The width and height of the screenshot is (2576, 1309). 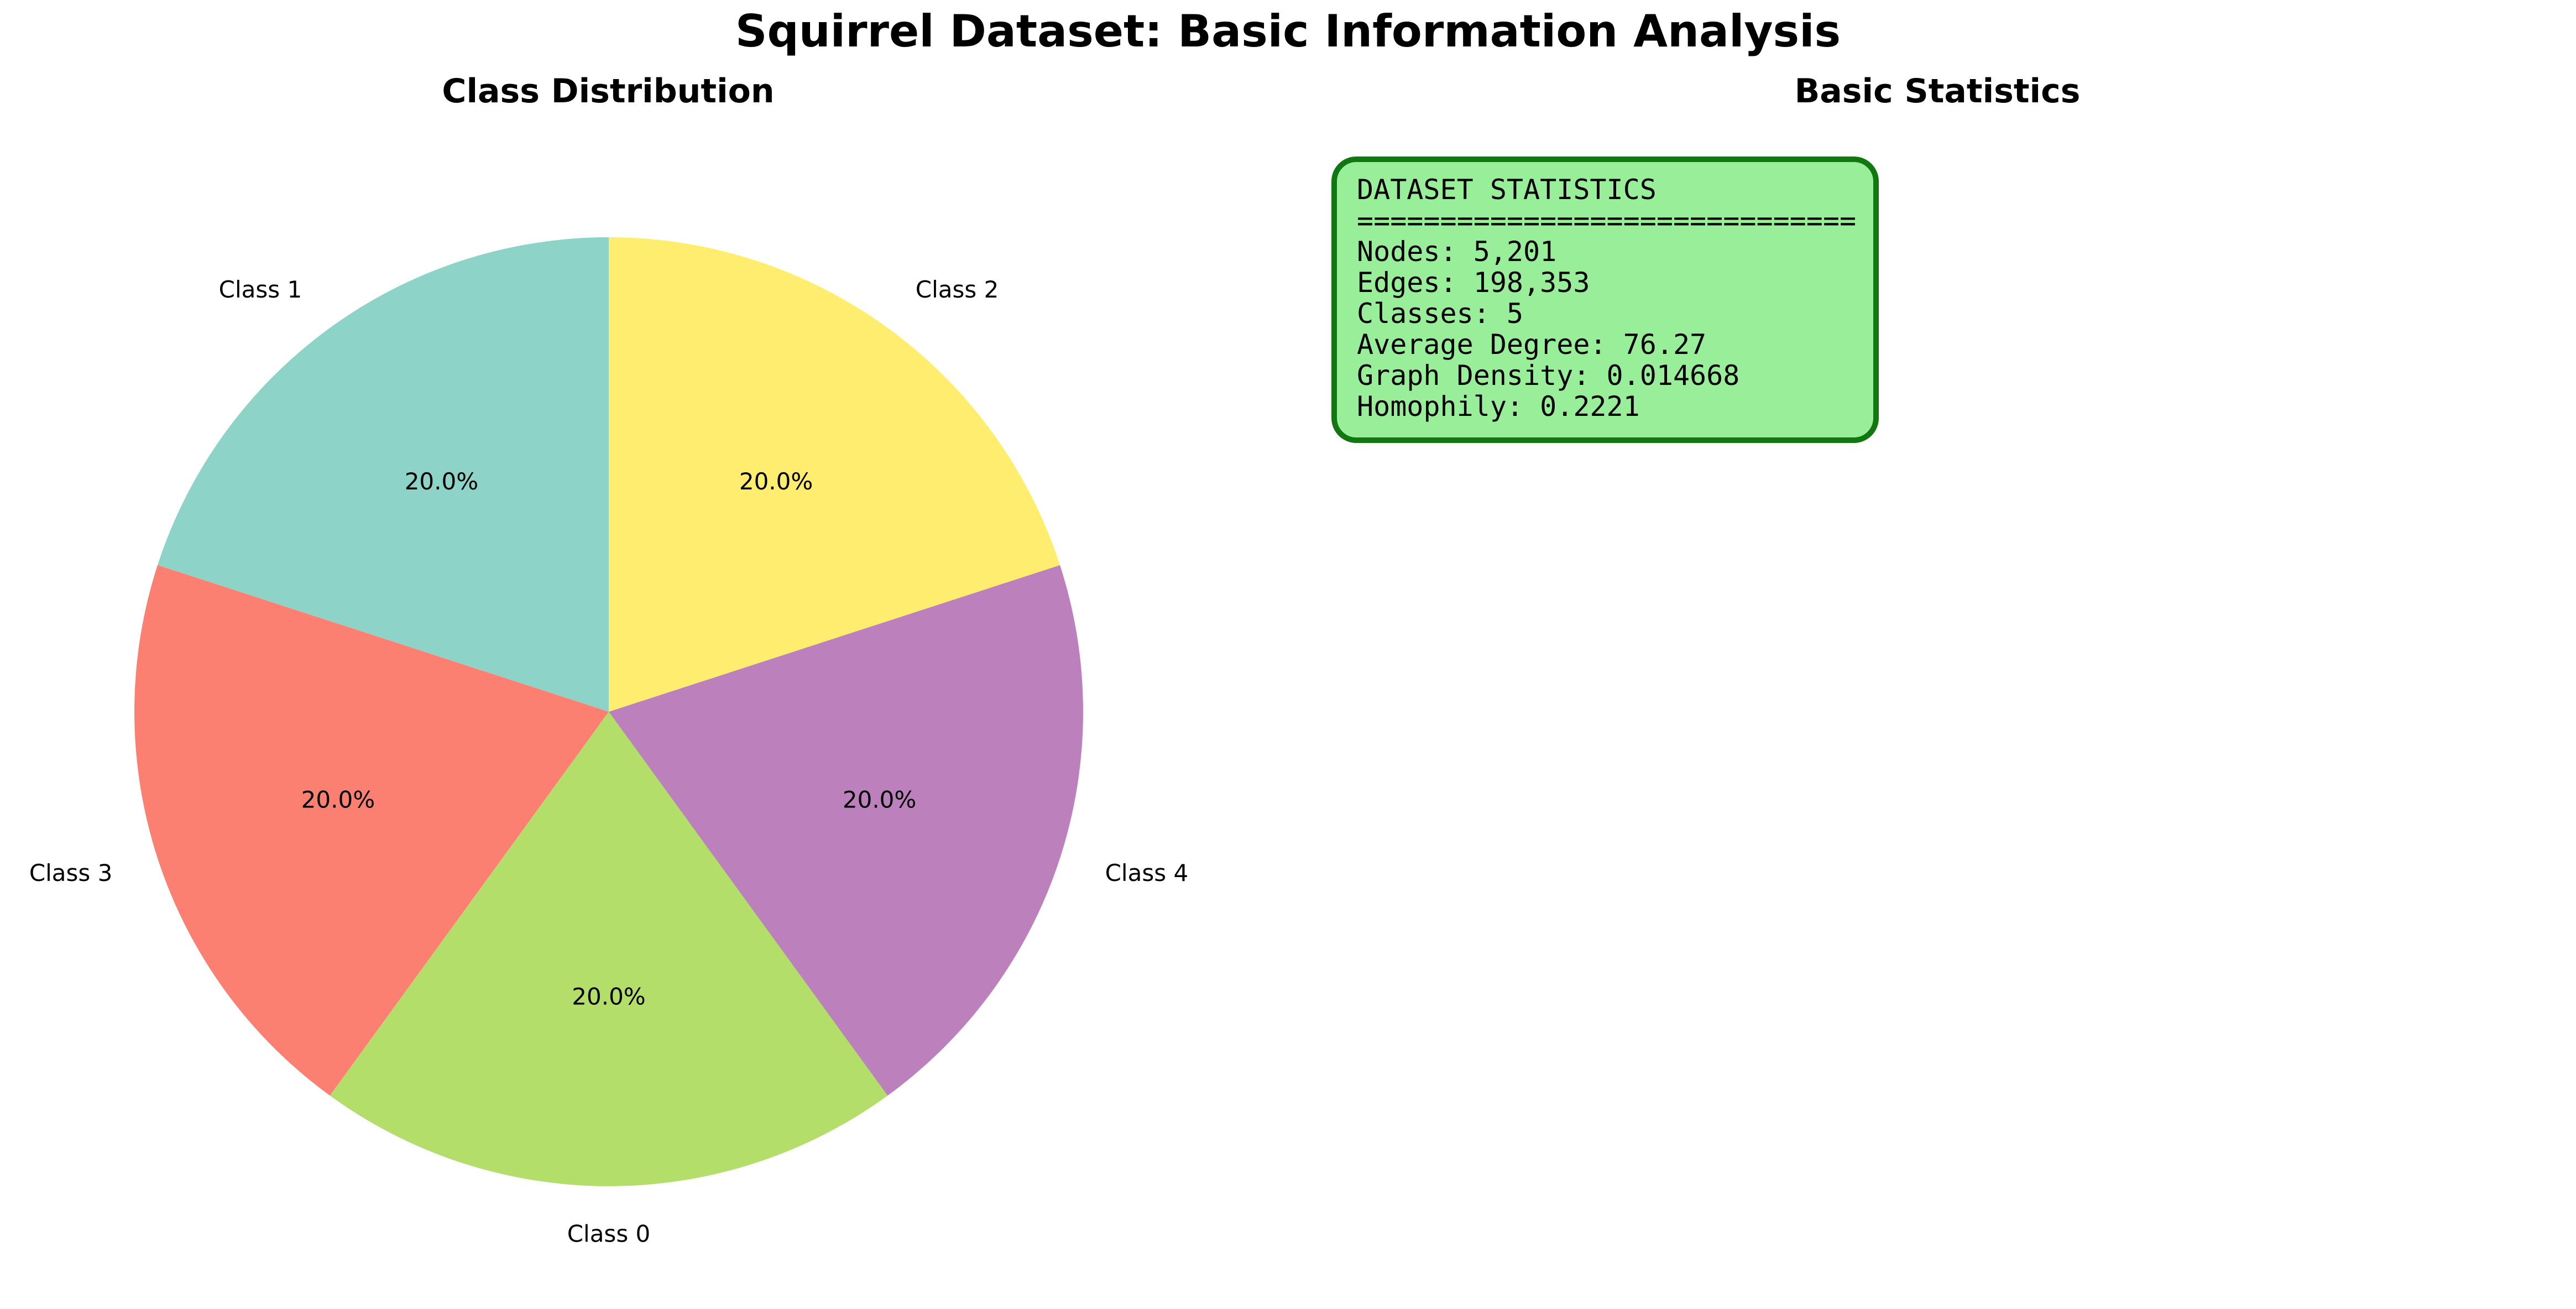 What do you see at coordinates (608, 91) in the screenshot?
I see `pie-chart-title: Class Distribution` at bounding box center [608, 91].